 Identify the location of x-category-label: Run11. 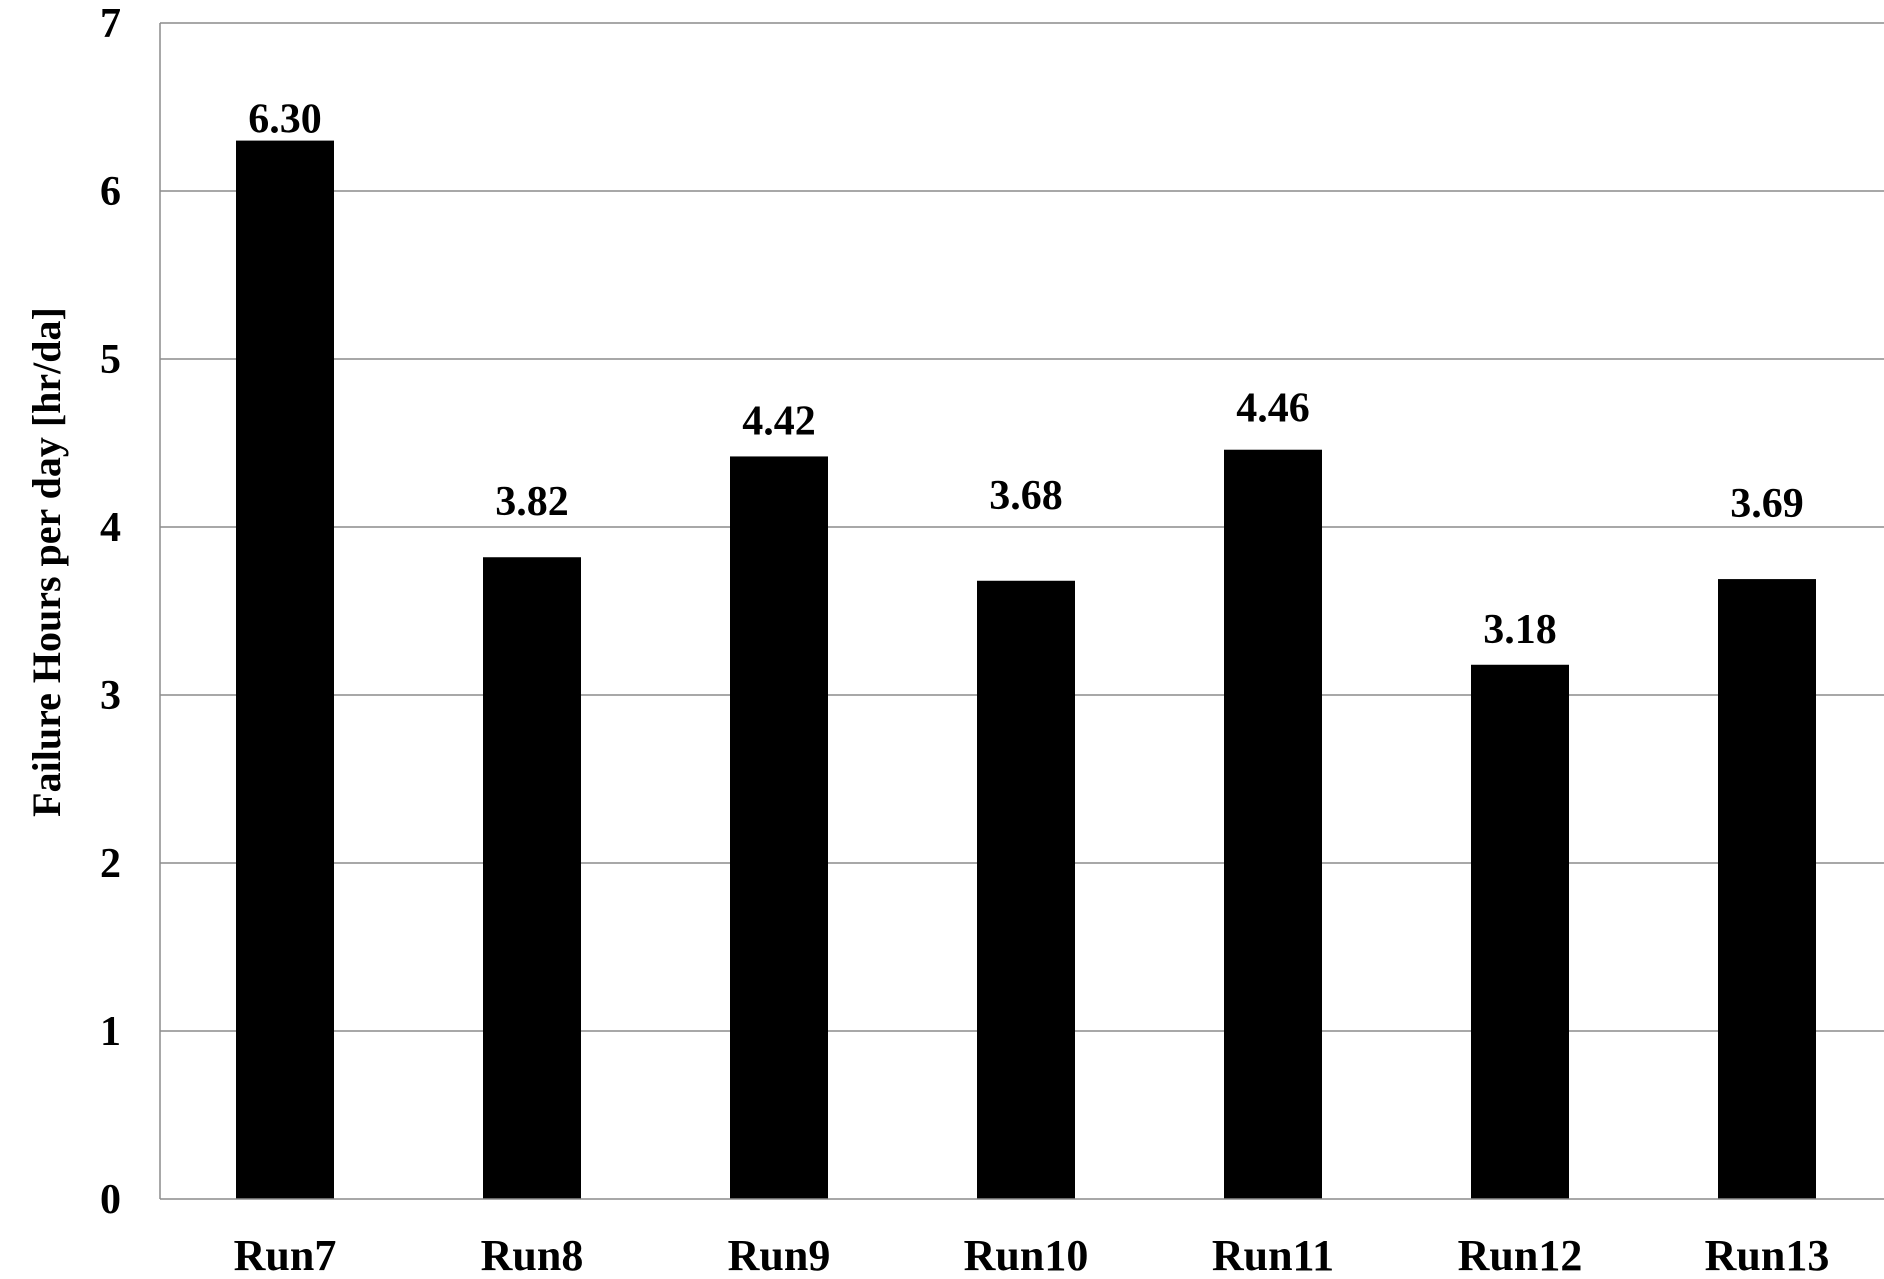
(1273, 1255).